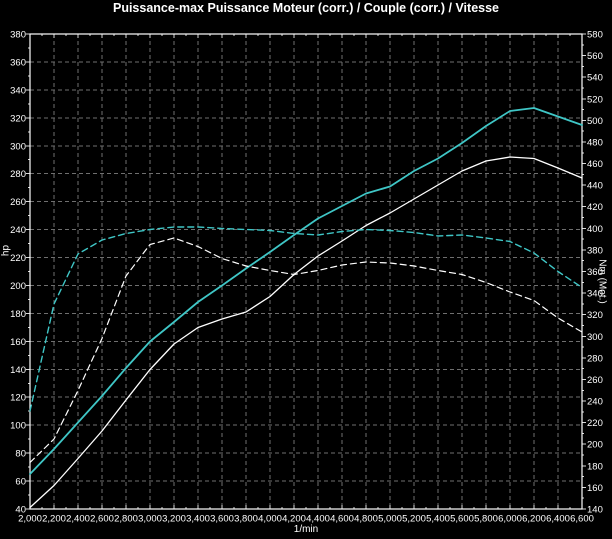  What do you see at coordinates (270, 519) in the screenshot?
I see `x-axis-tick-label: 4,000` at bounding box center [270, 519].